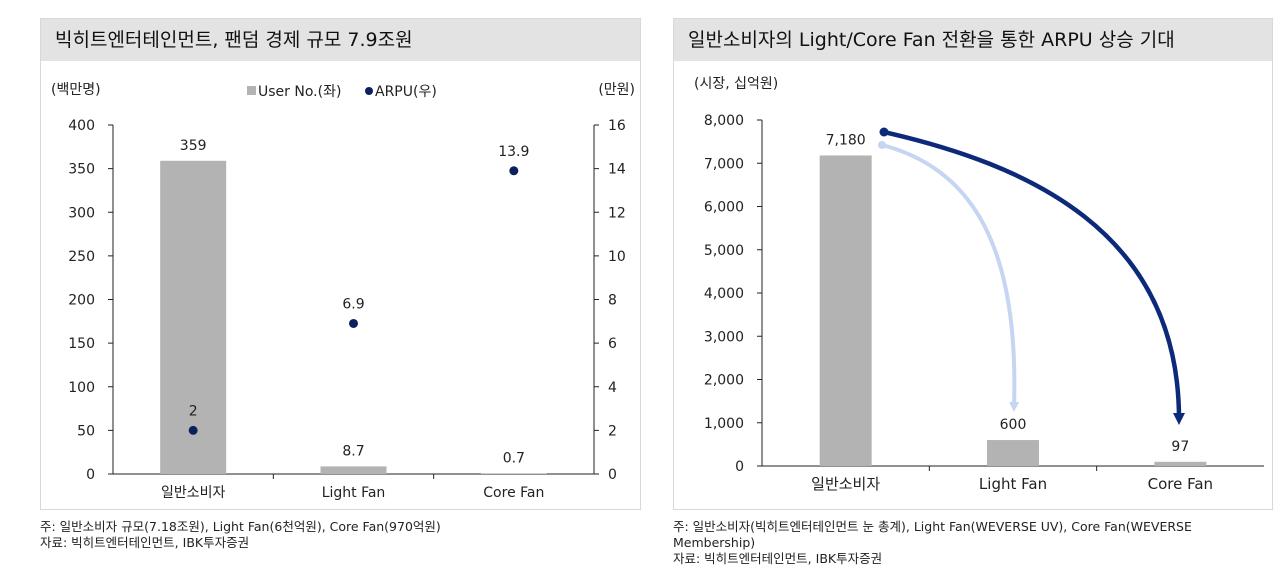 Image resolution: width=1280 pixels, height=568 pixels. I want to click on left-y-tick-label: 400, so click(81, 126).